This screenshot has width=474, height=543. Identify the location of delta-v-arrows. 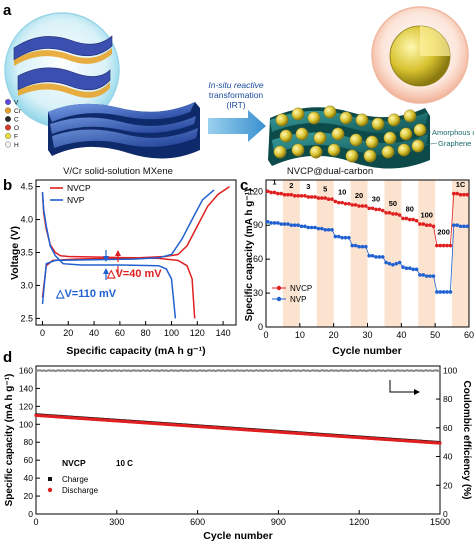
(112, 265).